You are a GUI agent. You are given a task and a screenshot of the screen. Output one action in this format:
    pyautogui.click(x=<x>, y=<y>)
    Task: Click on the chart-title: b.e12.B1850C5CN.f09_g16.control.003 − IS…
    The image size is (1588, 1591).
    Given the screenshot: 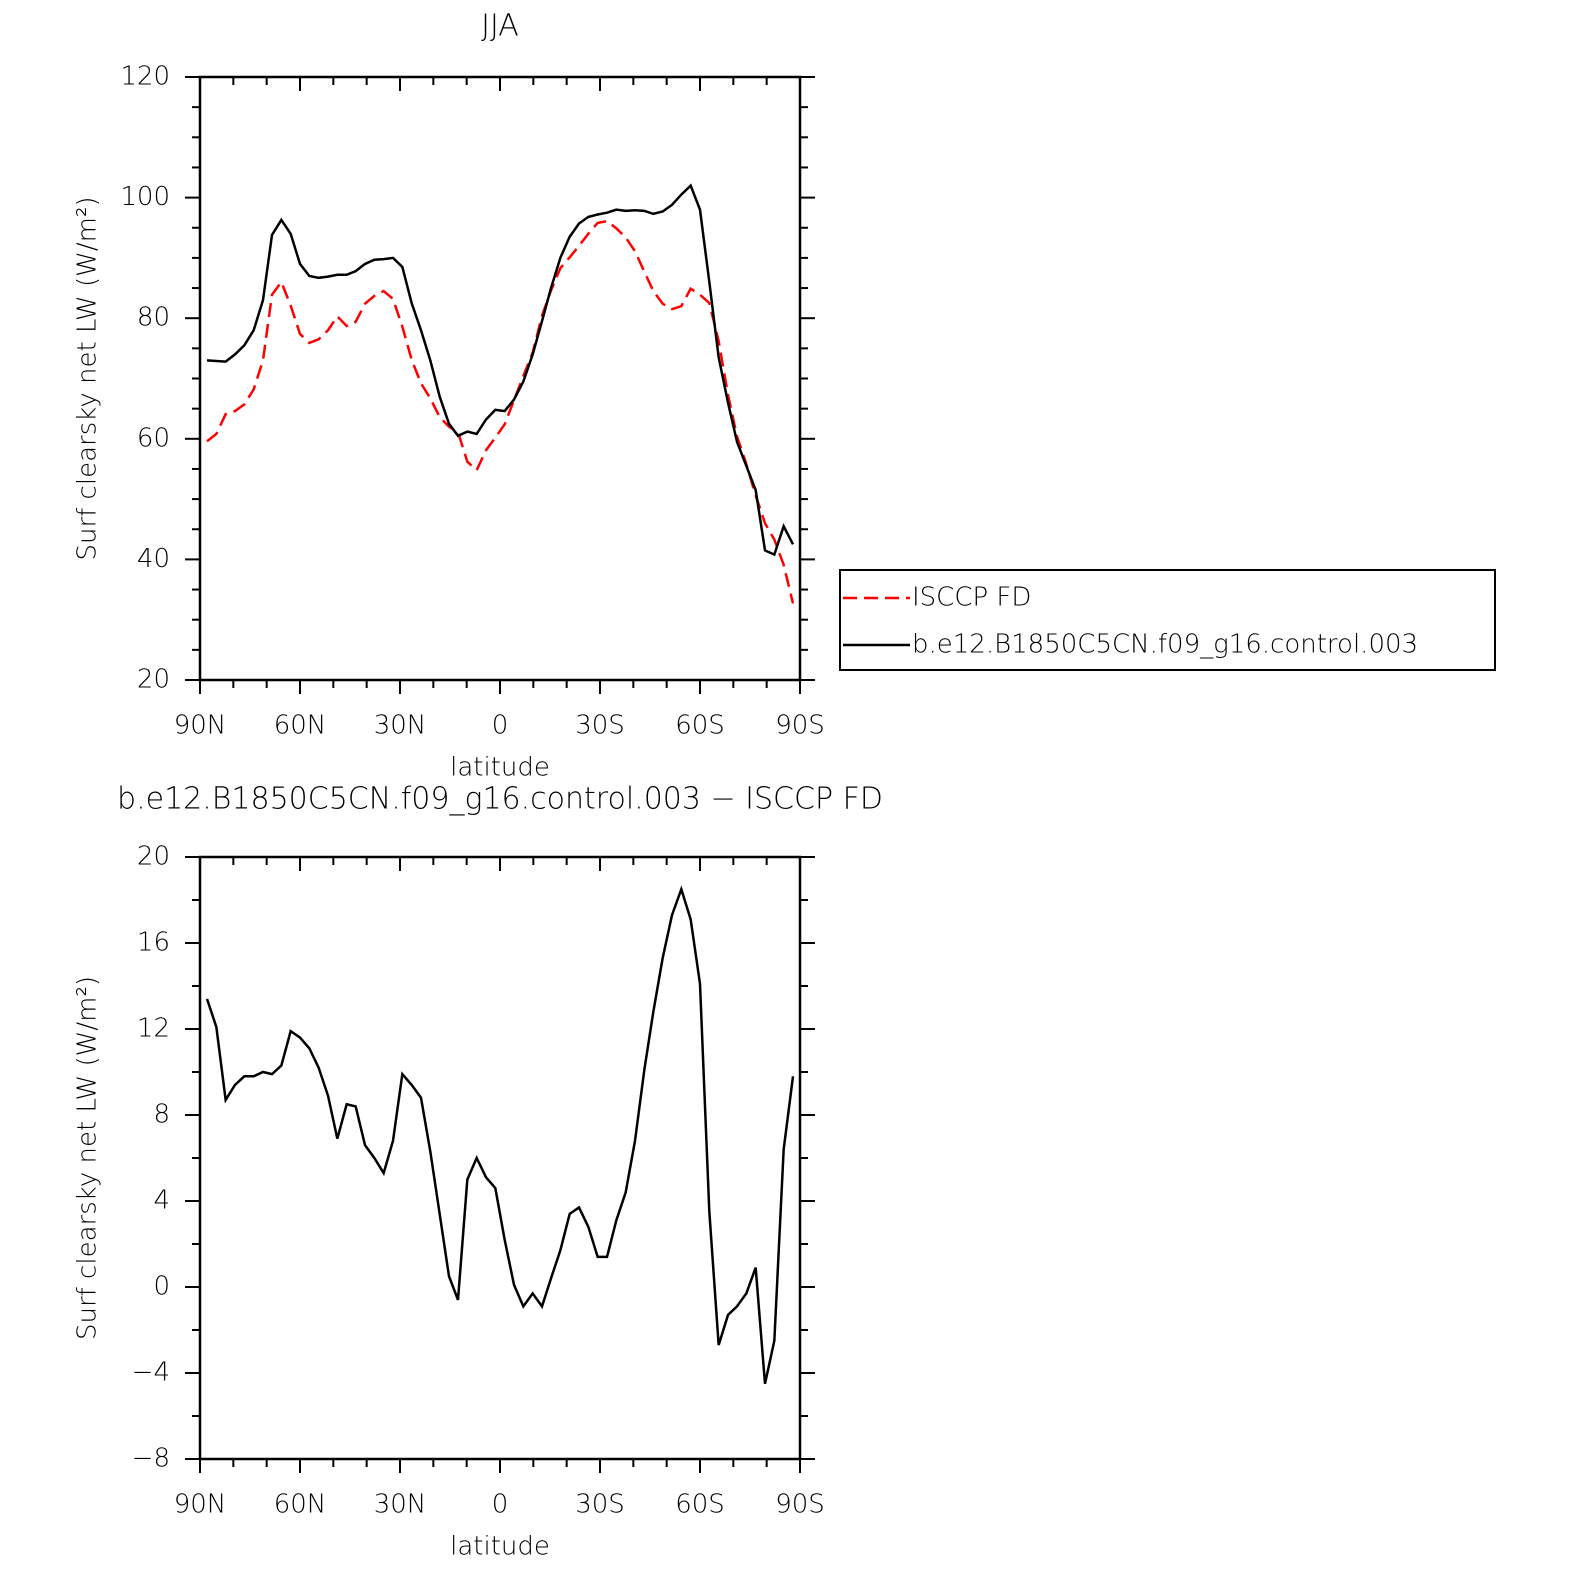 What is the action you would take?
    pyautogui.click(x=500, y=799)
    